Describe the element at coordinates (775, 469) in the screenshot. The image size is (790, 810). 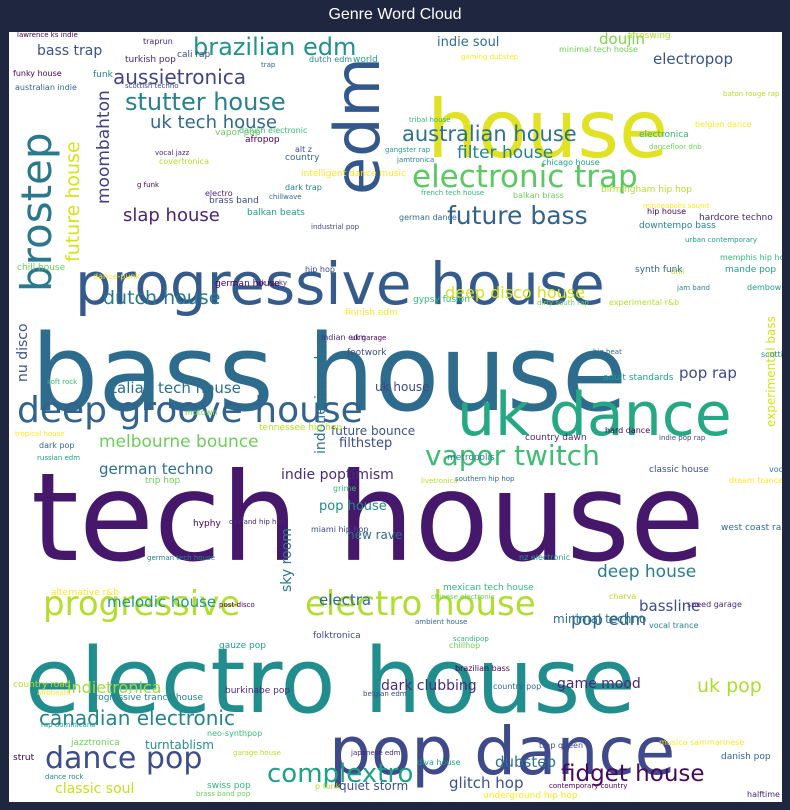
I see `word: vocal house` at that location.